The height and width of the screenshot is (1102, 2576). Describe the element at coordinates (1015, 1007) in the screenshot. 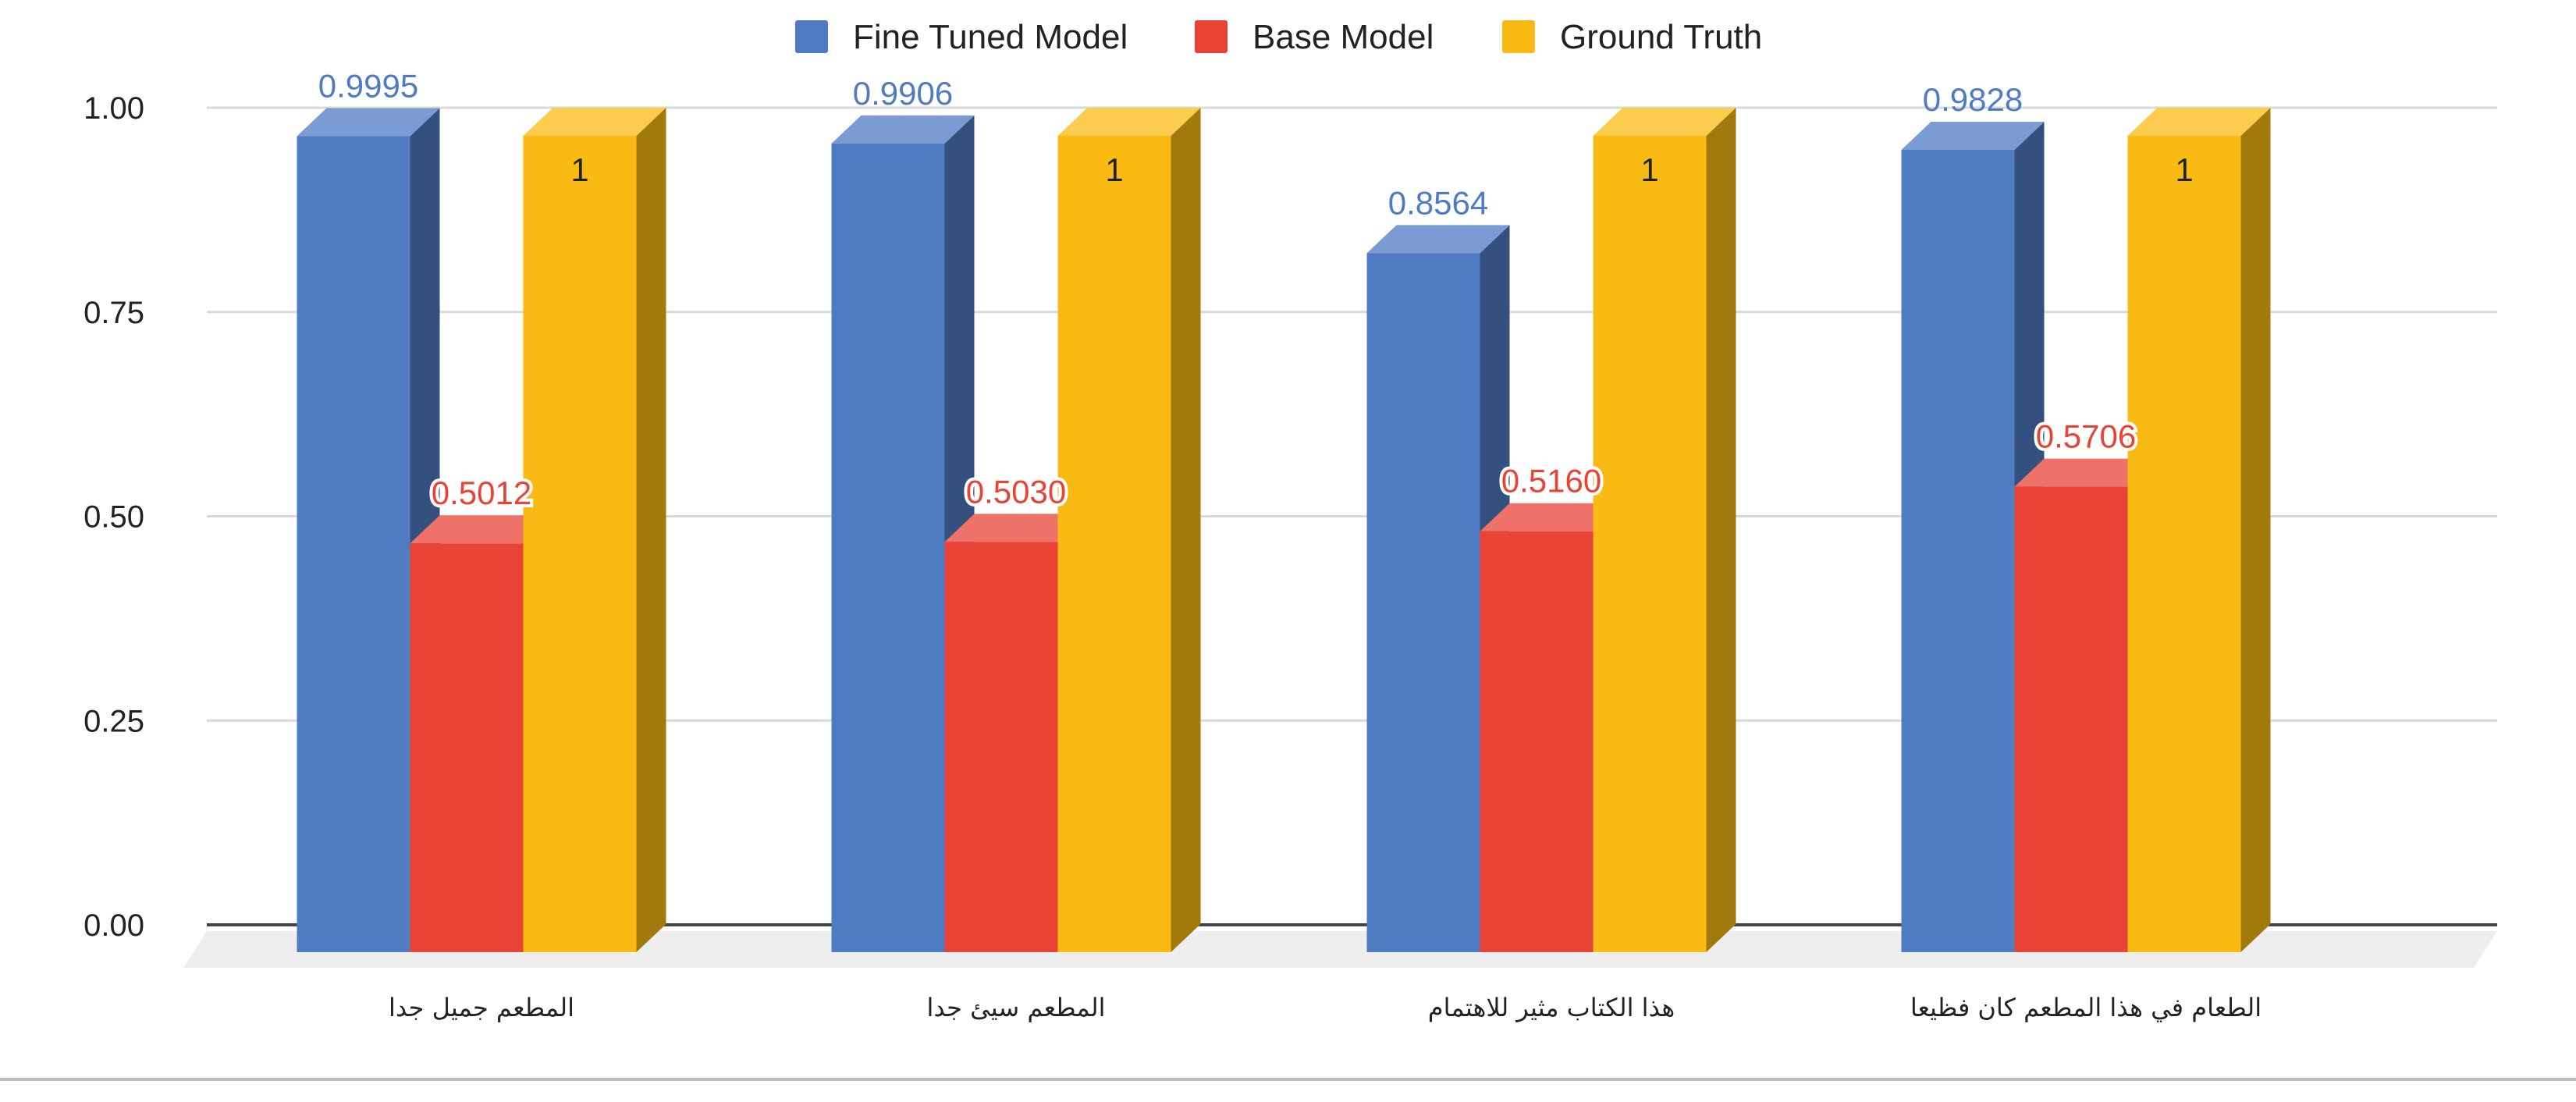

I see `x-category-label: المطعم سيئ جدا` at that location.